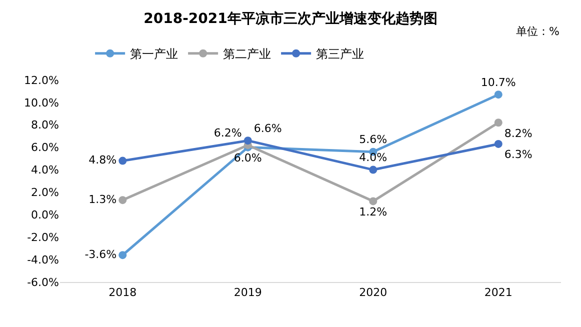  I want to click on x-tick-label: 2021, so click(498, 293).